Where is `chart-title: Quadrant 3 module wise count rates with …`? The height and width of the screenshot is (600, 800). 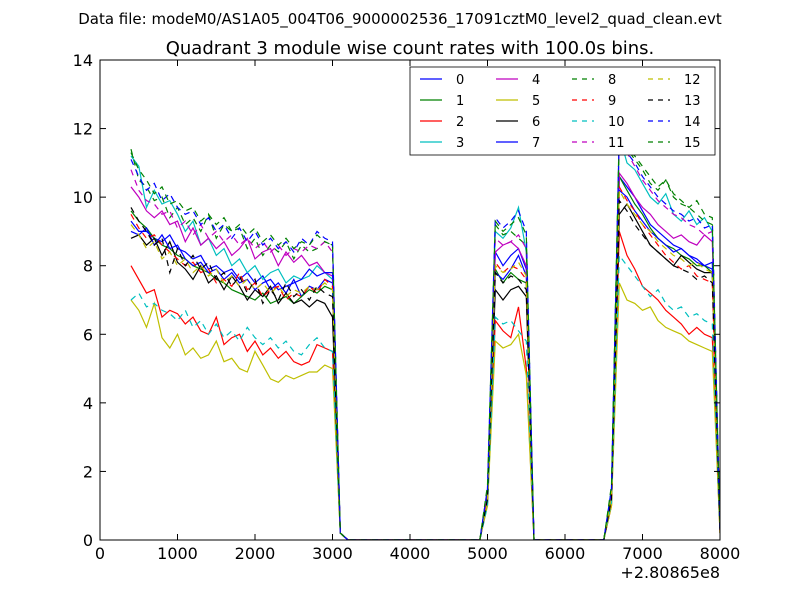
chart-title: Quadrant 3 module wise count rates with … is located at coordinates (410, 48).